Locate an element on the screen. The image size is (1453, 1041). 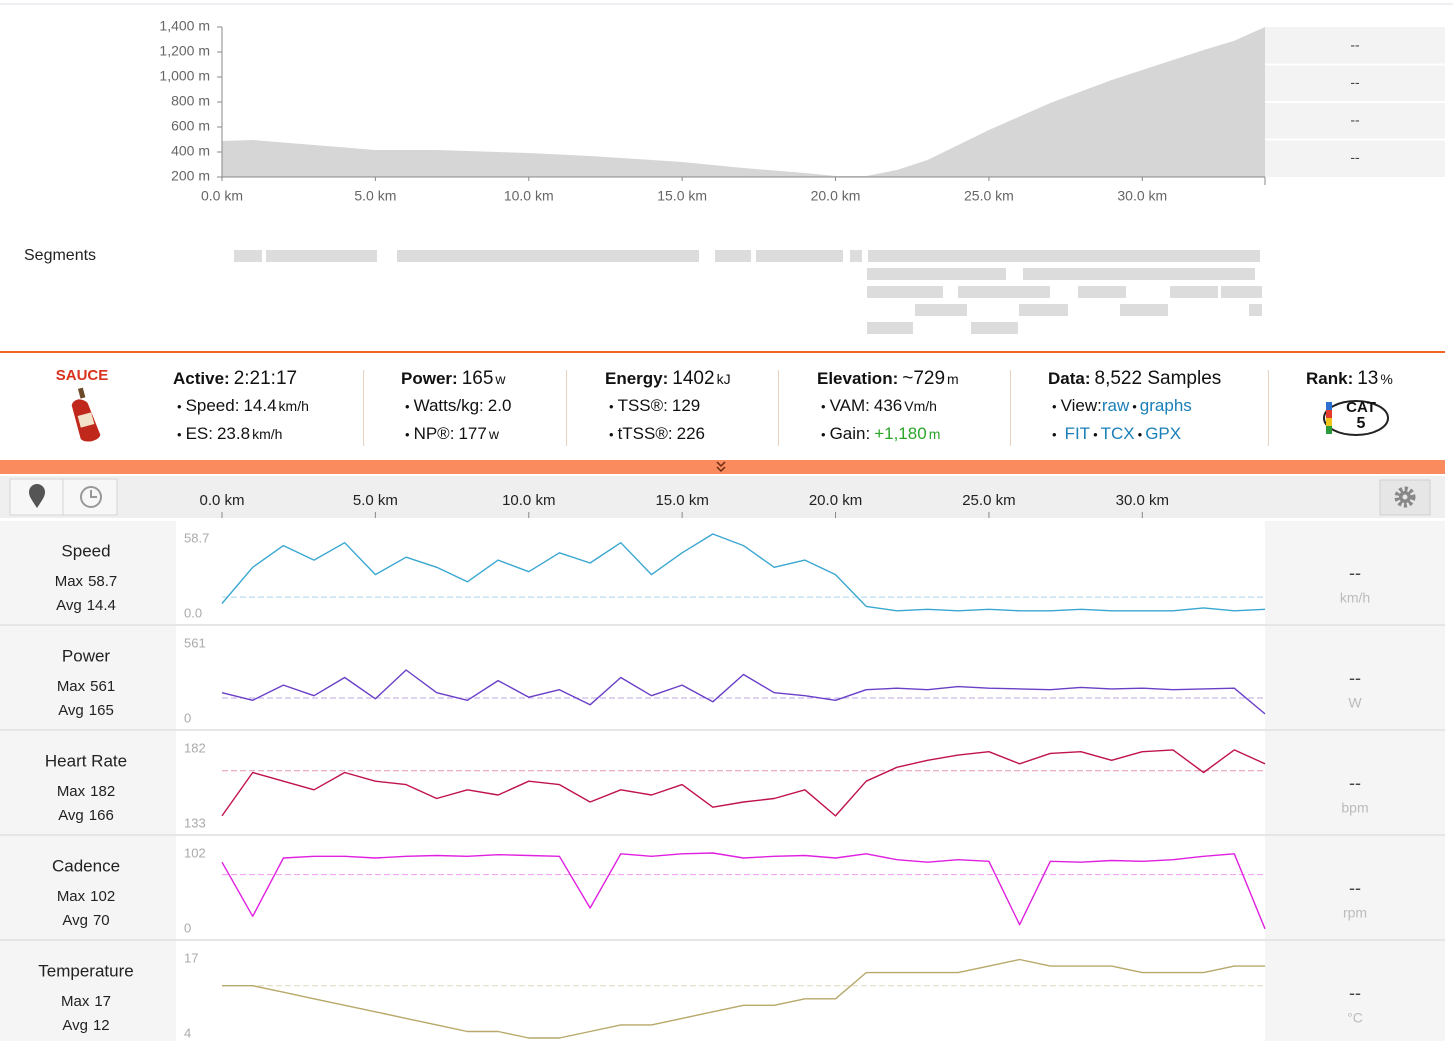
y-tick-label: 1,200 m is located at coordinates (184, 51).